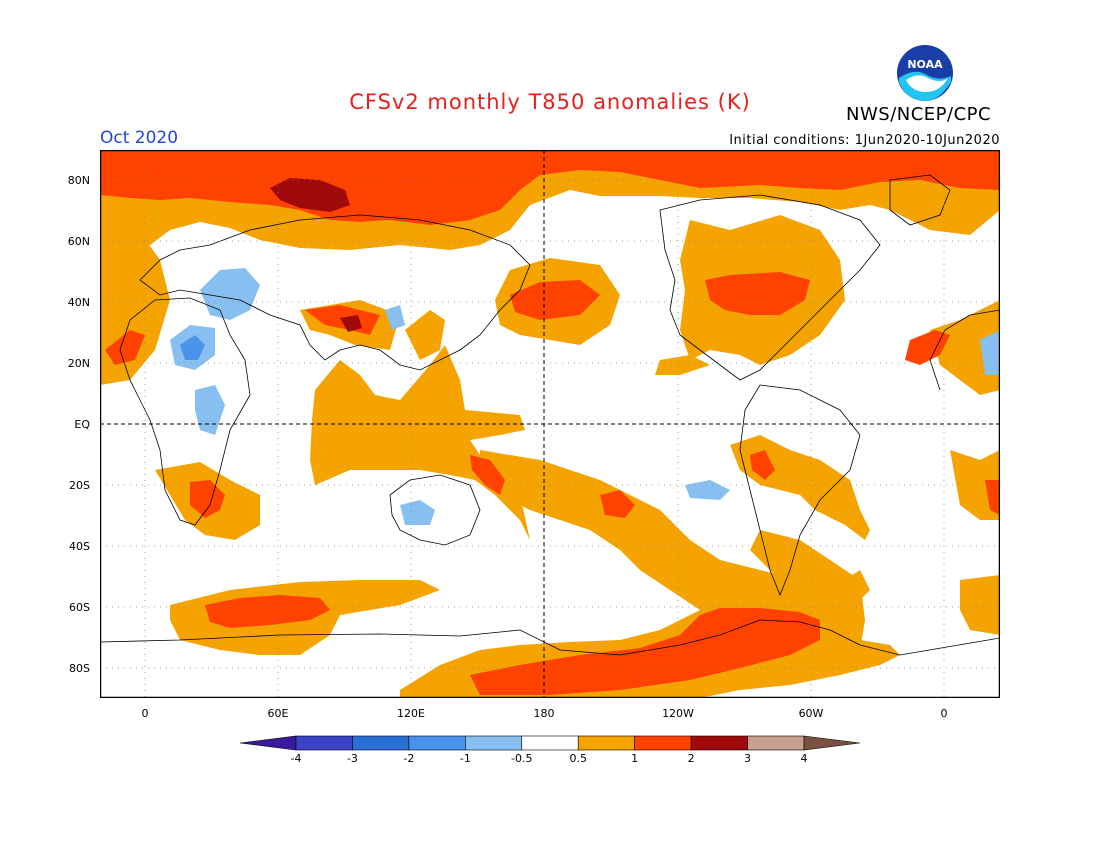 Image resolution: width=1100 pixels, height=850 pixels. I want to click on lat-label: EQ, so click(82, 424).